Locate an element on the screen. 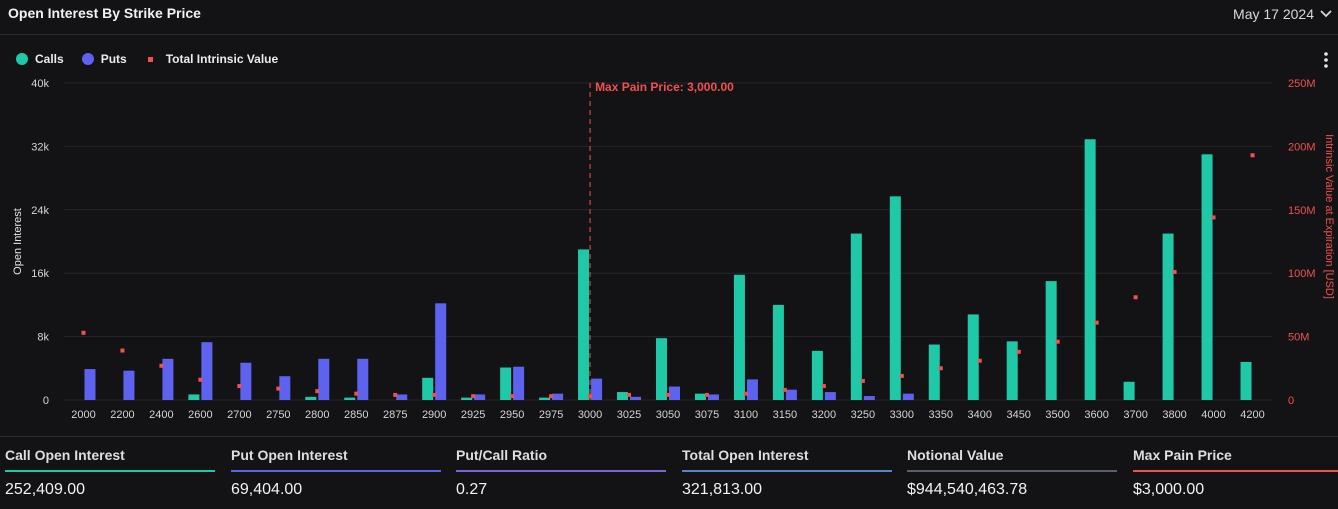 The width and height of the screenshot is (1338, 509). calls-swatch is located at coordinates (22, 59).